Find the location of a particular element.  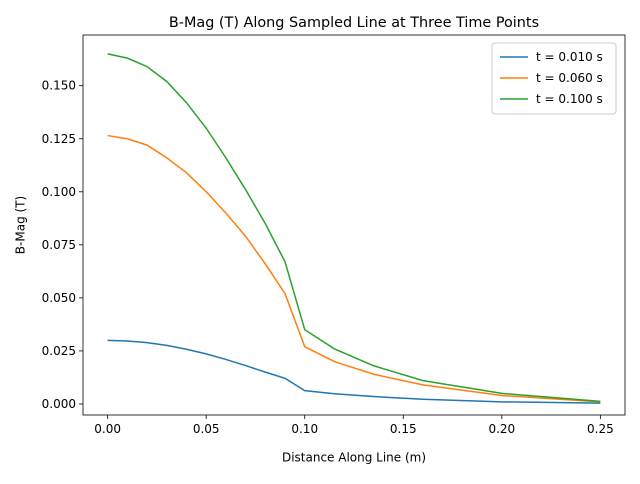

x-tick-label: 0.25 is located at coordinates (600, 429).